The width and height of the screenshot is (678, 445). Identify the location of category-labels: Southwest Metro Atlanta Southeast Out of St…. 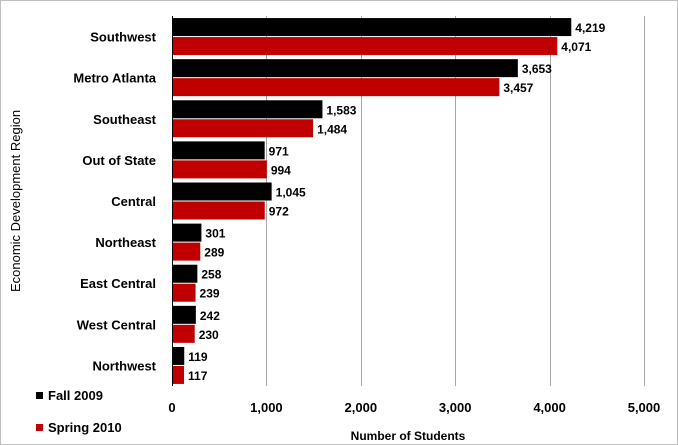
(114, 202).